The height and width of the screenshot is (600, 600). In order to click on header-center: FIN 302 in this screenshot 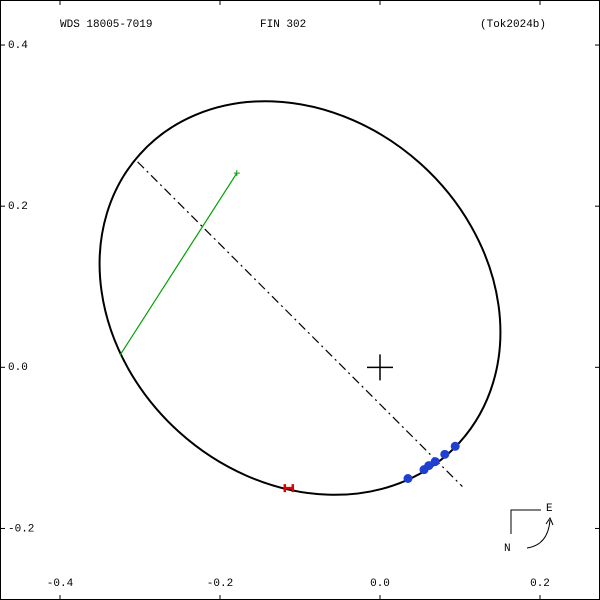, I will do `click(283, 25)`.